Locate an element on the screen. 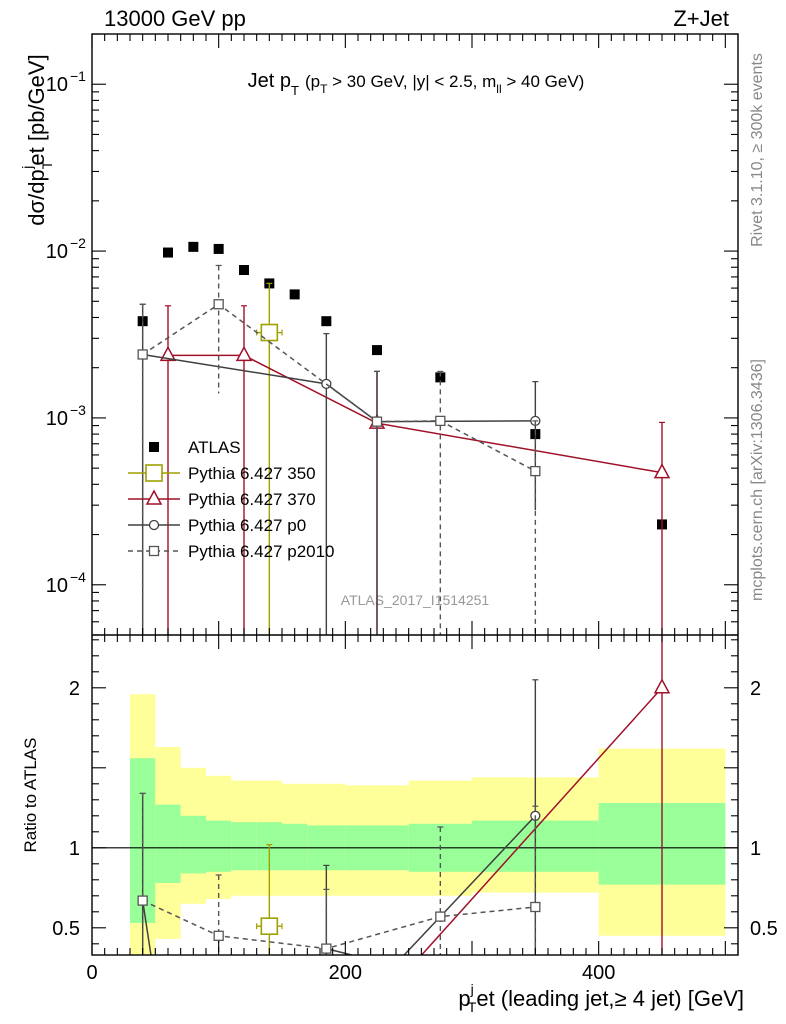 This screenshot has height=1024, width=786. xlabel-b: et (leading jet,≥ 4 jet) [GeV] is located at coordinates (610, 998).